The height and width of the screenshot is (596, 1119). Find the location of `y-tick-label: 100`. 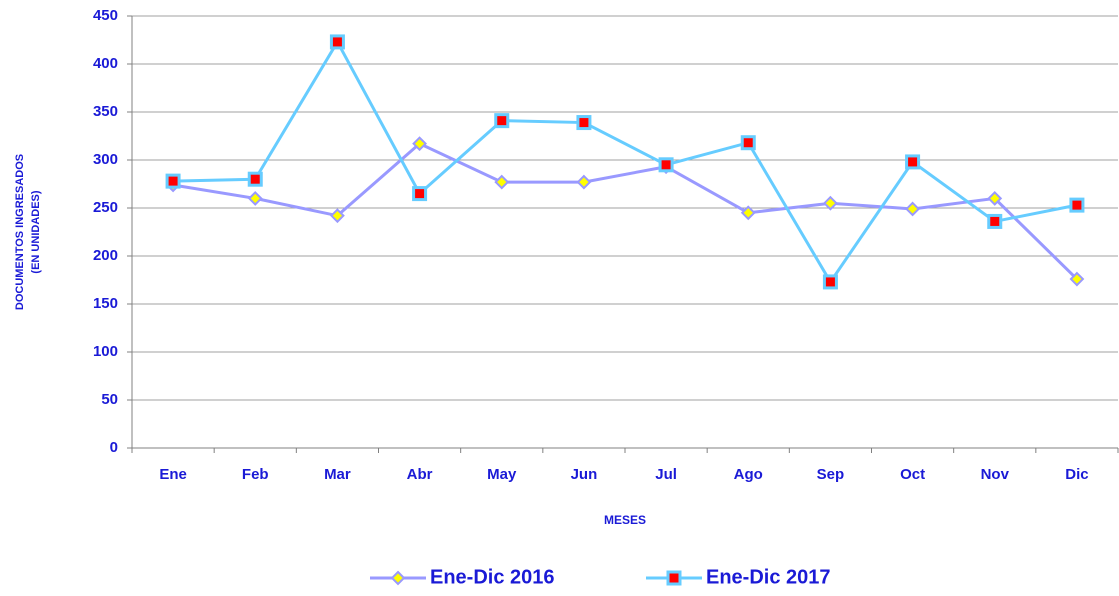

y-tick-label: 100 is located at coordinates (105, 351).